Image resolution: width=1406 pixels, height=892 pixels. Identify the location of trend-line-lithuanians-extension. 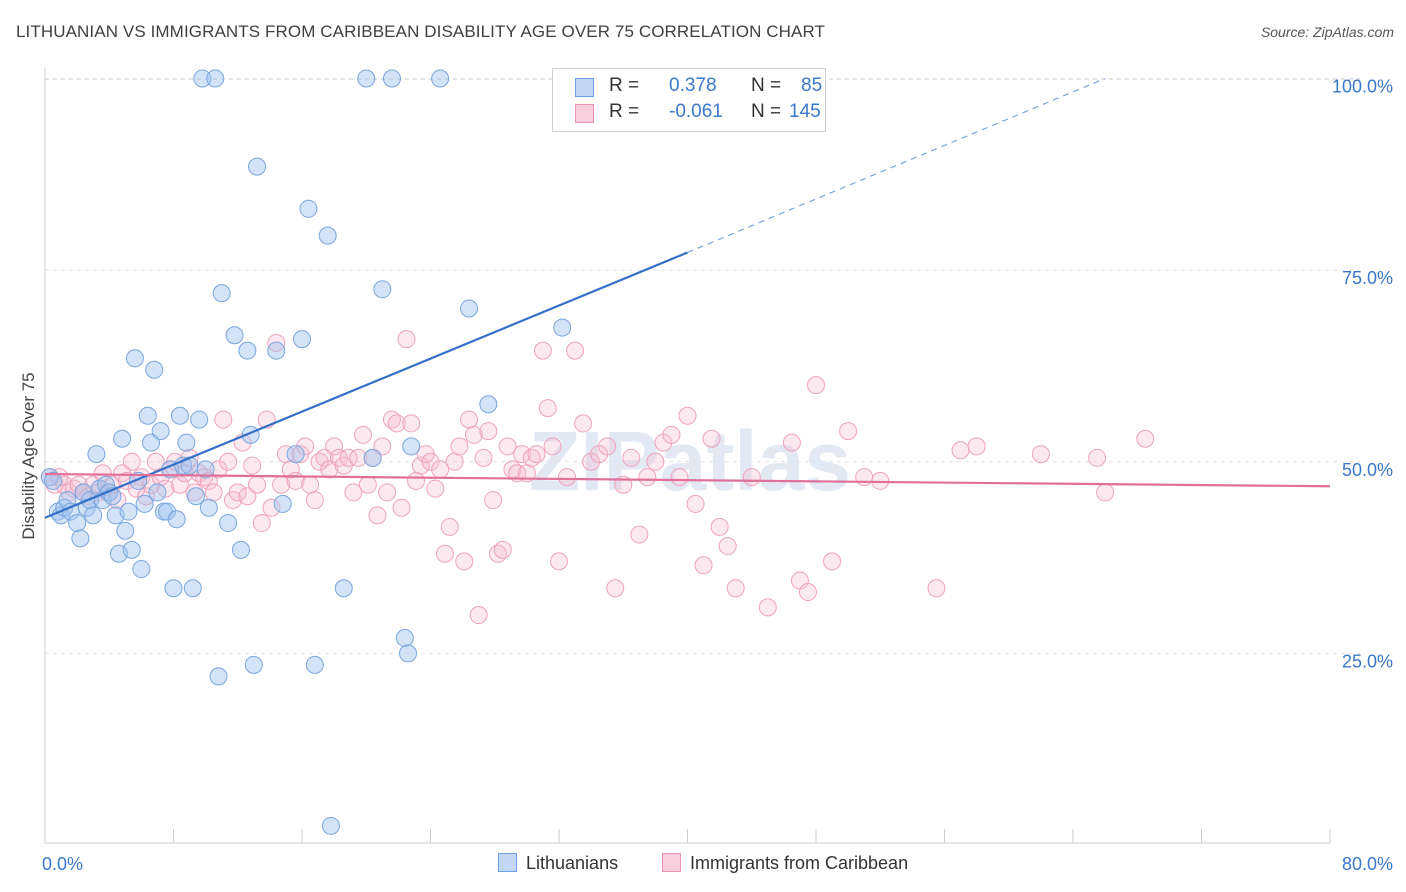
(896, 165).